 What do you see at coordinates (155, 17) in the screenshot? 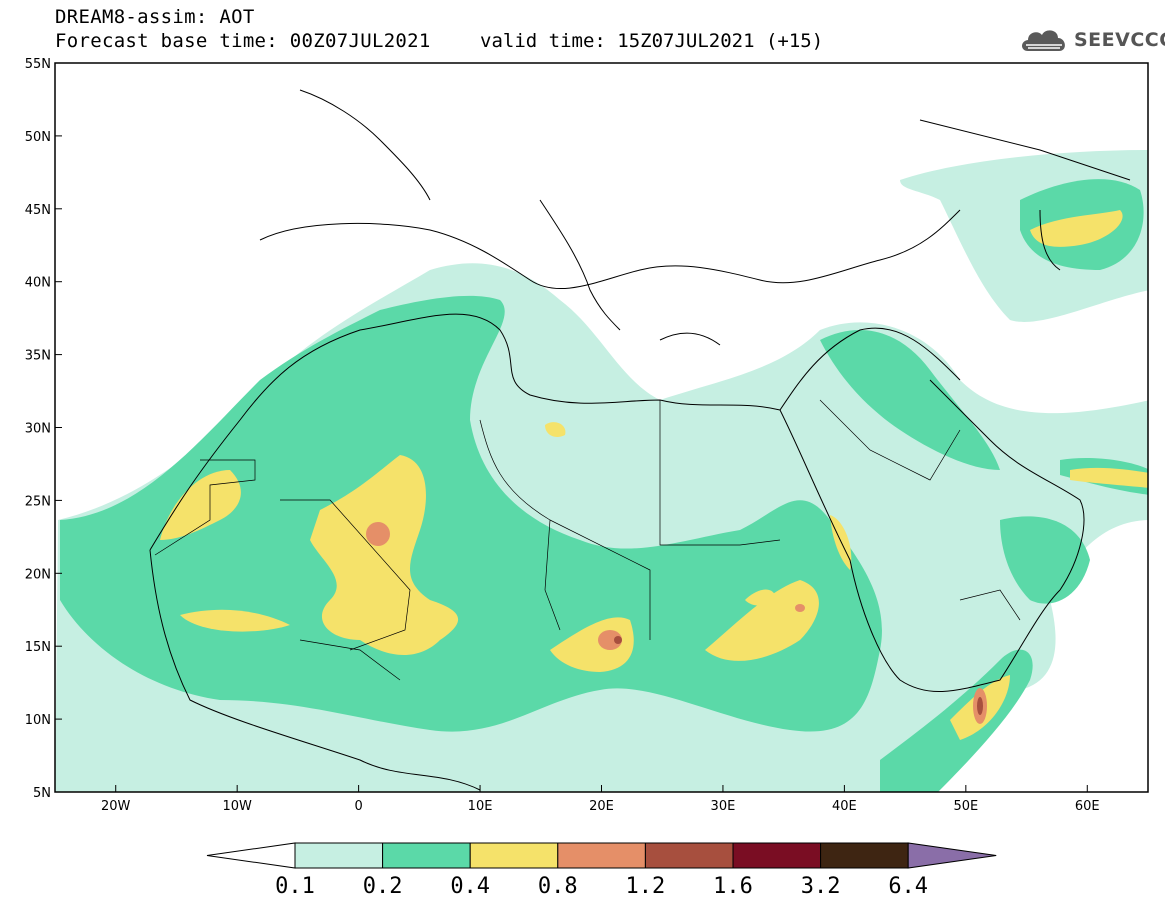
I see `product-title: DREAM8-assim: AOT` at bounding box center [155, 17].